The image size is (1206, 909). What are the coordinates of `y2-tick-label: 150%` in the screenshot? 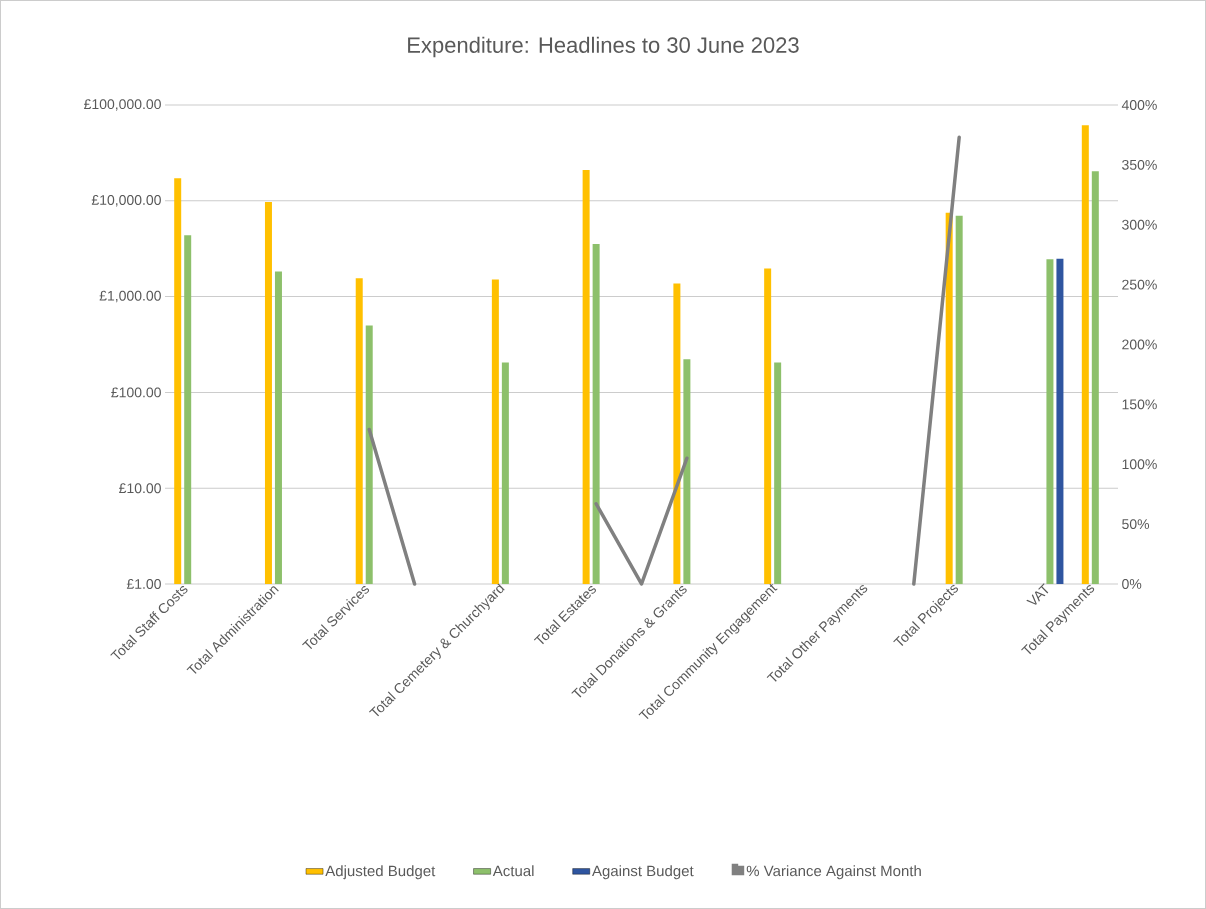 It's located at (1139, 404).